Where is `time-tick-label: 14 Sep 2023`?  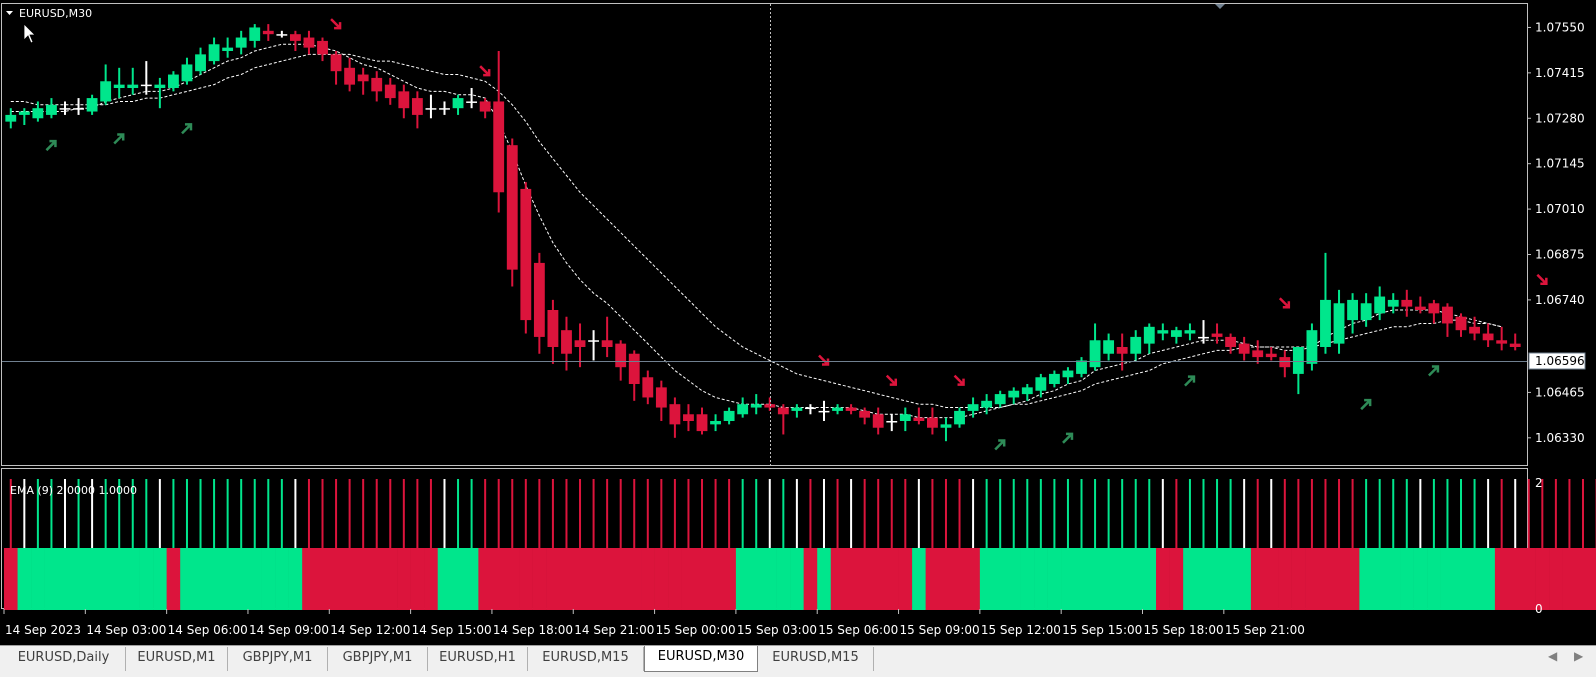 time-tick-label: 14 Sep 2023 is located at coordinates (43, 630).